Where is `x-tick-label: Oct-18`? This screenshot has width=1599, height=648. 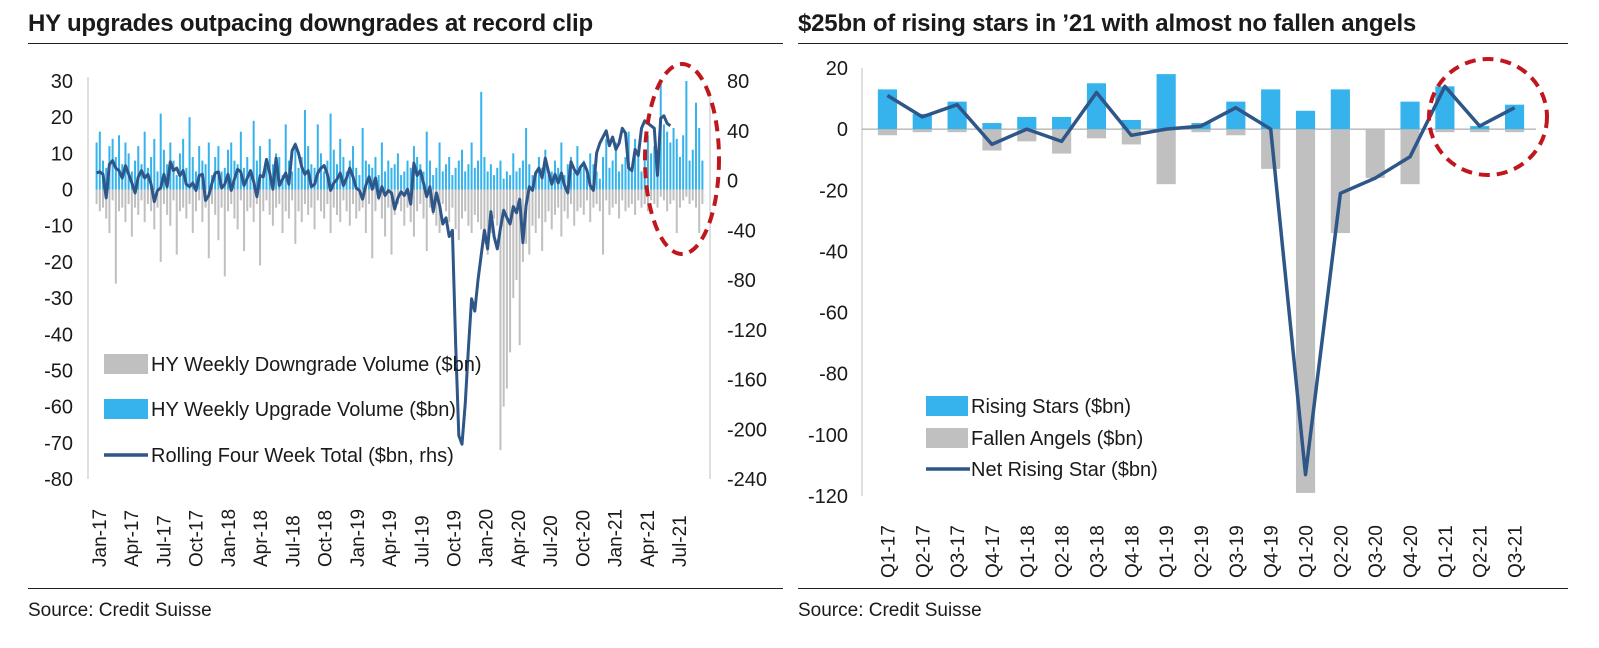 x-tick-label: Oct-18 is located at coordinates (326, 538).